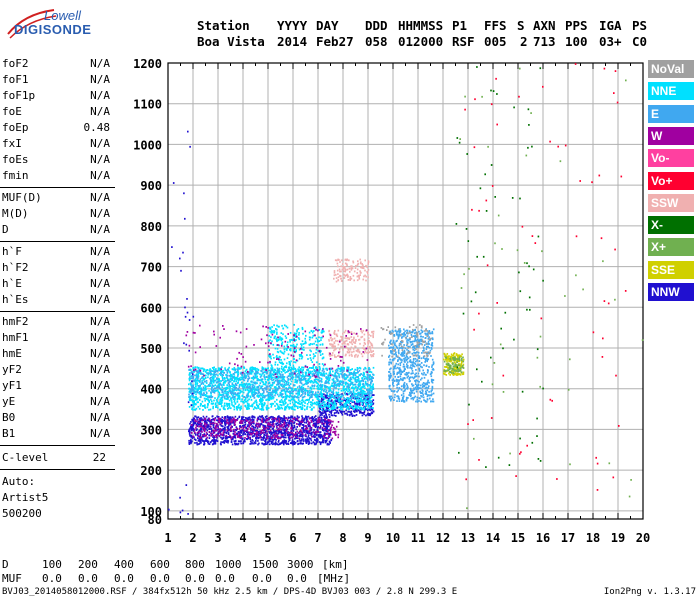 The image size is (700, 600). I want to click on param-row-hes: h`Es N/A, so click(56, 300).